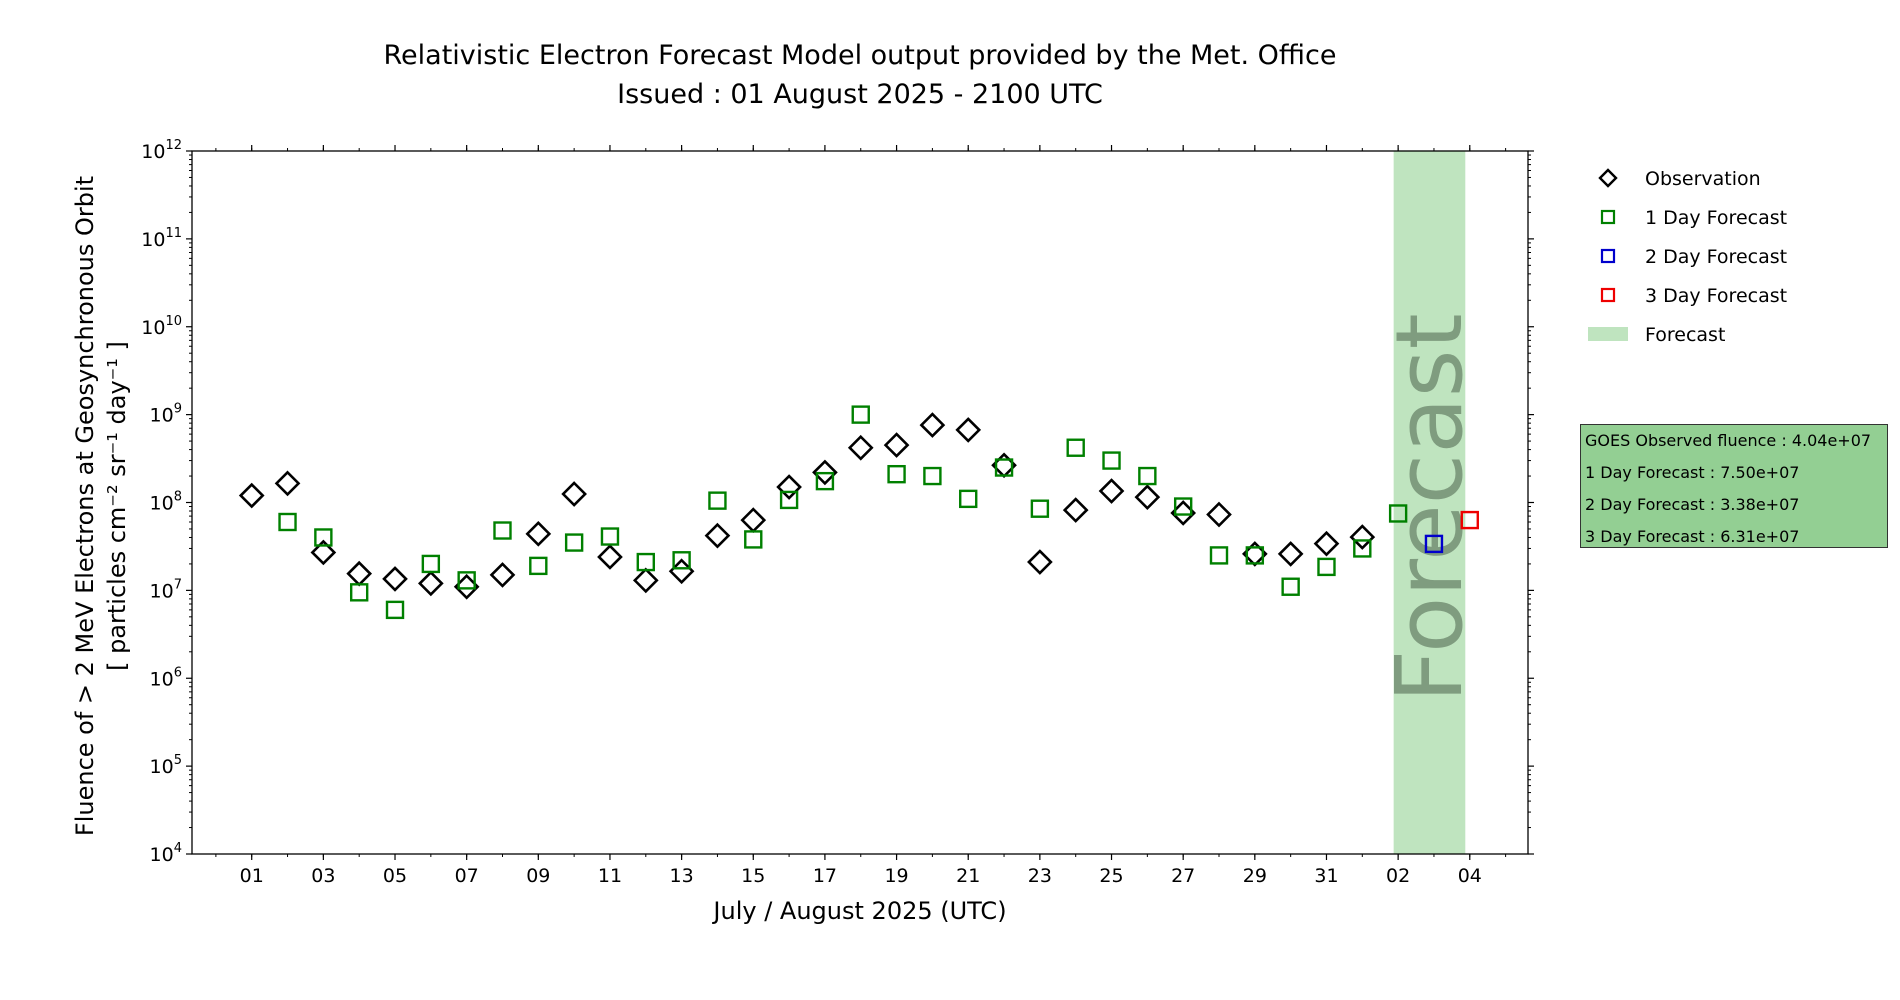  Describe the element at coordinates (1608, 256) in the screenshot. I see `legend-marker-2-day-forecast` at that location.